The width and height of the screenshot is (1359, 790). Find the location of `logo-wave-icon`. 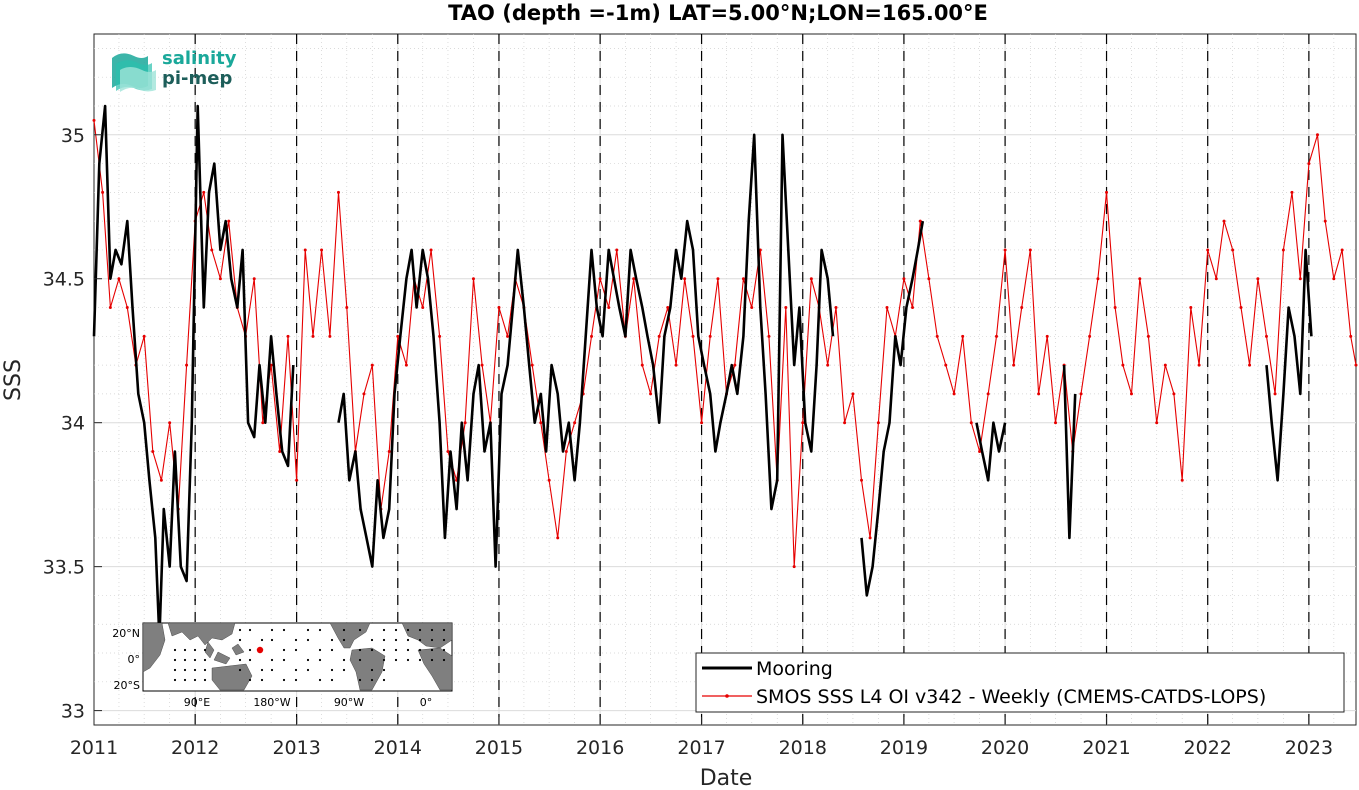

logo-wave-icon is located at coordinates (134, 72).